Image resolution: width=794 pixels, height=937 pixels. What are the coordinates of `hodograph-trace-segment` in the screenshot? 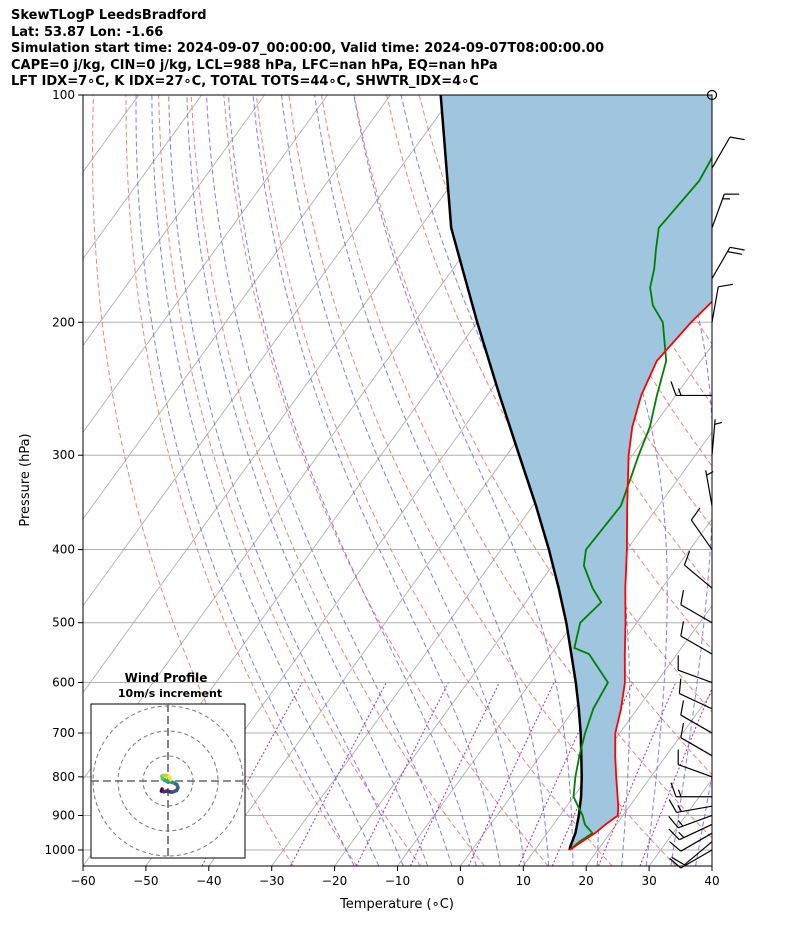 It's located at (170, 778).